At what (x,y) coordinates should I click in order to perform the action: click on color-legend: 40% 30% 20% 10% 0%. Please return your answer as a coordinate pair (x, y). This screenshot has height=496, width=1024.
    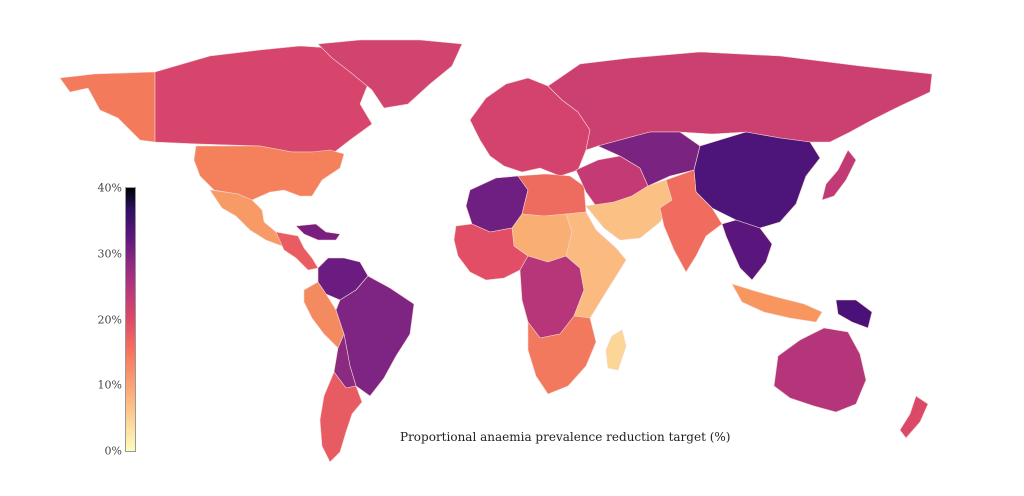
    Looking at the image, I should click on (118, 320).